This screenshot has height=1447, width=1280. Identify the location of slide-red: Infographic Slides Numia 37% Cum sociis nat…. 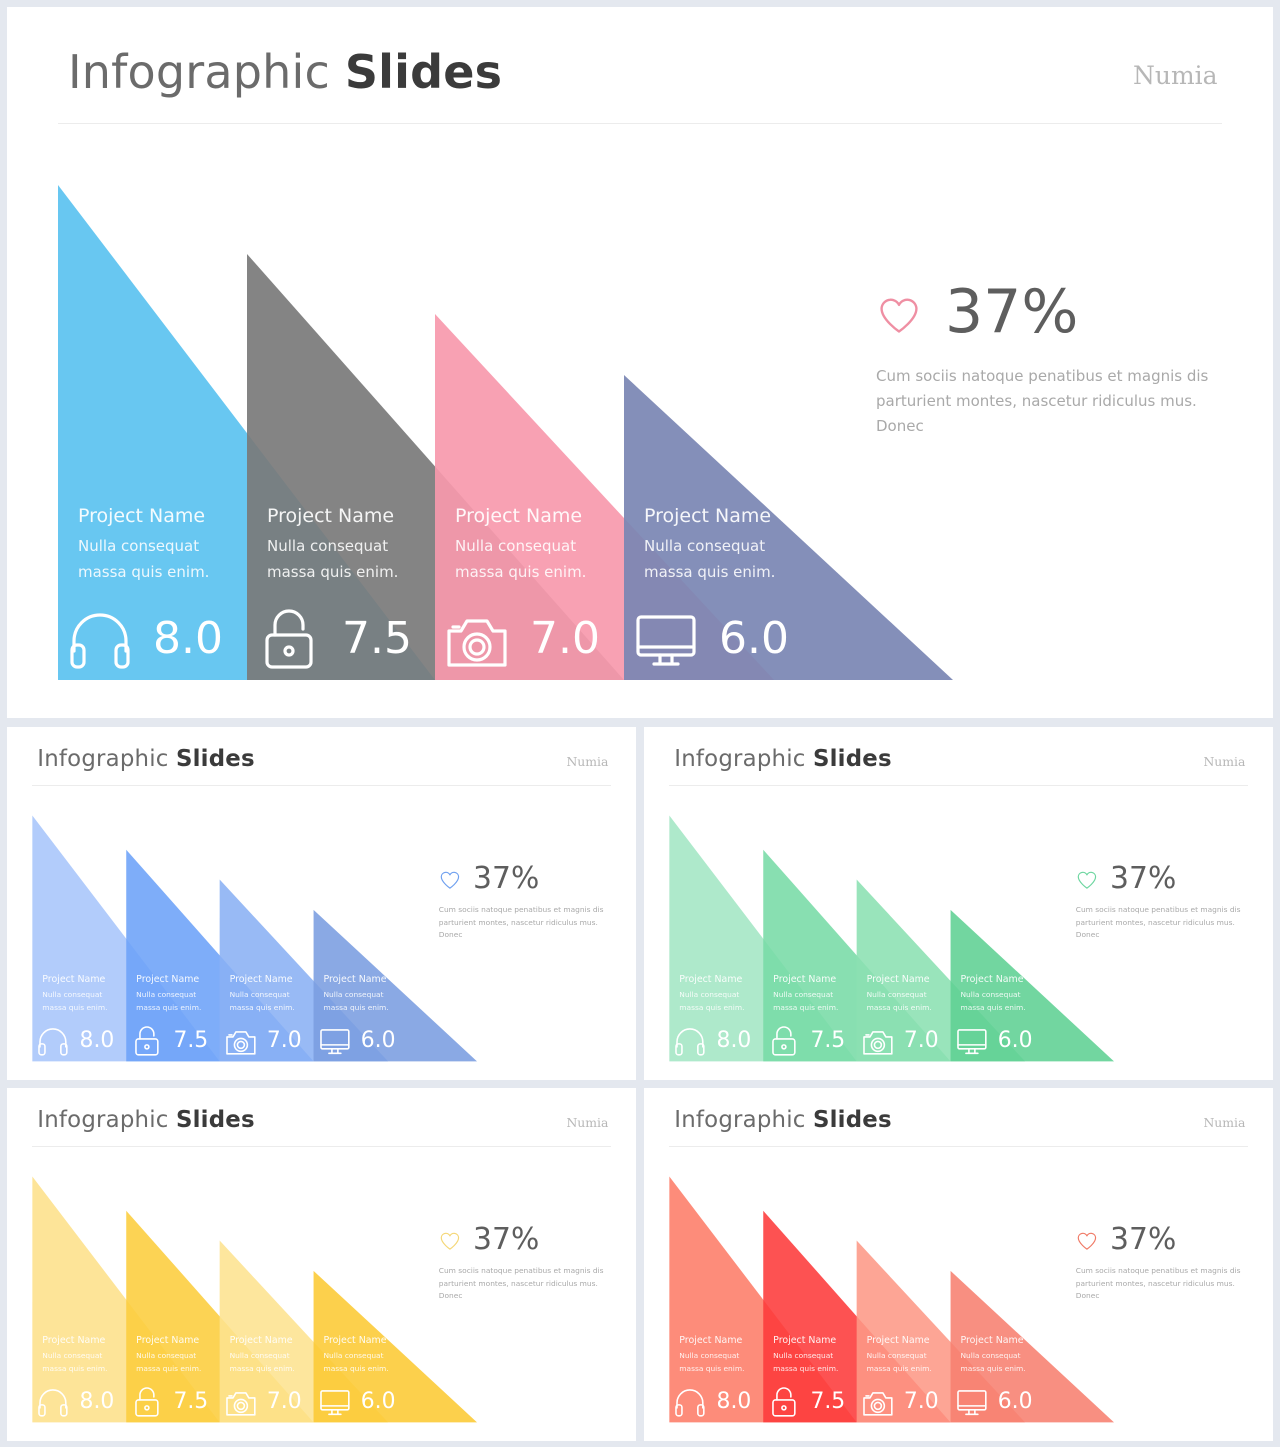
(958, 1264).